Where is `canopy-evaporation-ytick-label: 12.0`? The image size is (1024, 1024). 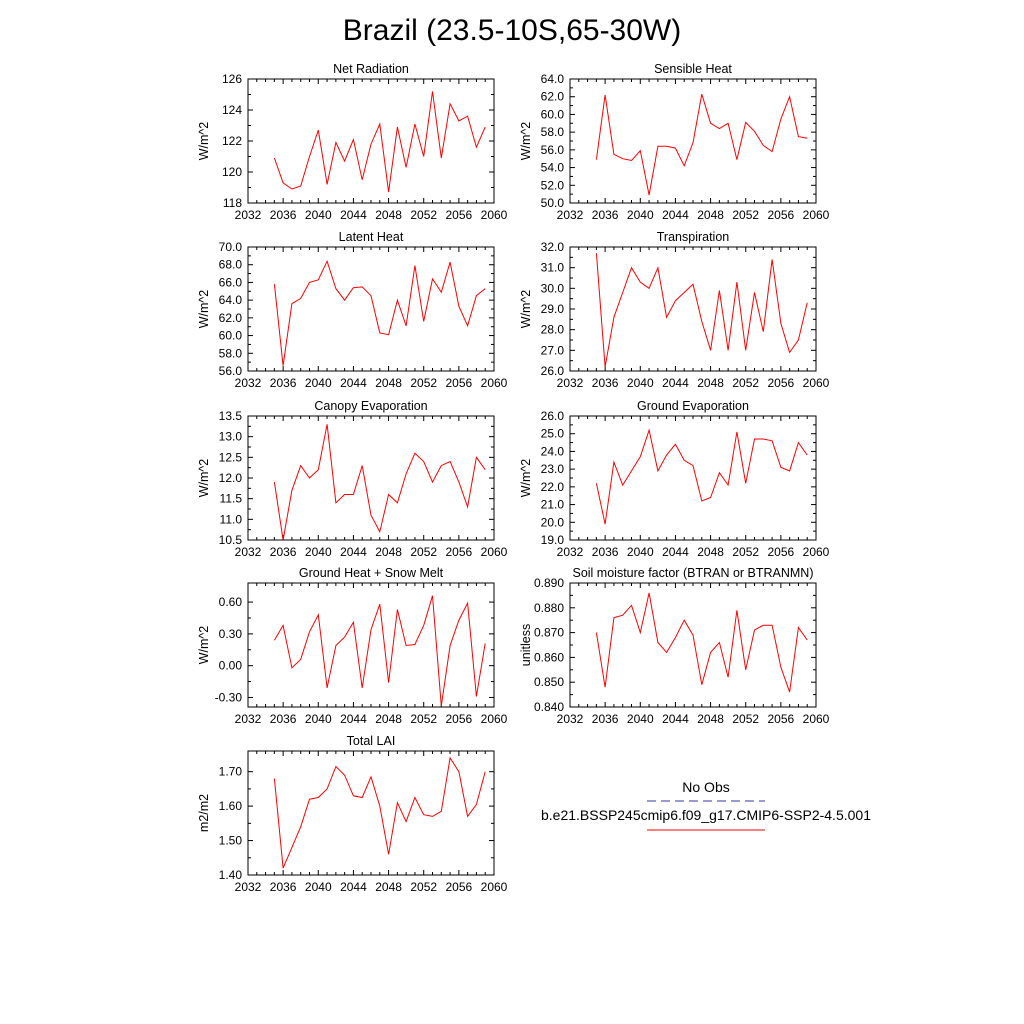
canopy-evaporation-ytick-label: 12.0 is located at coordinates (231, 478).